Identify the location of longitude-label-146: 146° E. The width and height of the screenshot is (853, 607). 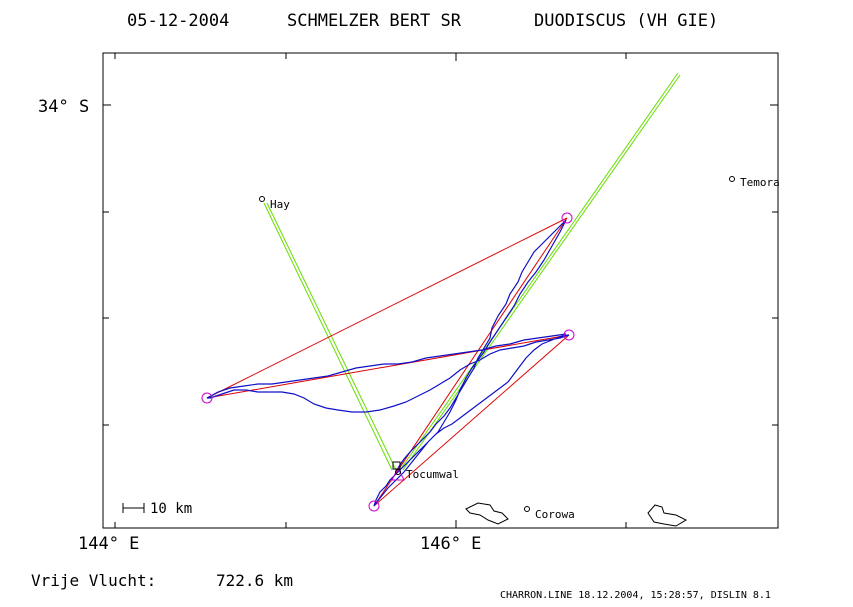
(450, 544).